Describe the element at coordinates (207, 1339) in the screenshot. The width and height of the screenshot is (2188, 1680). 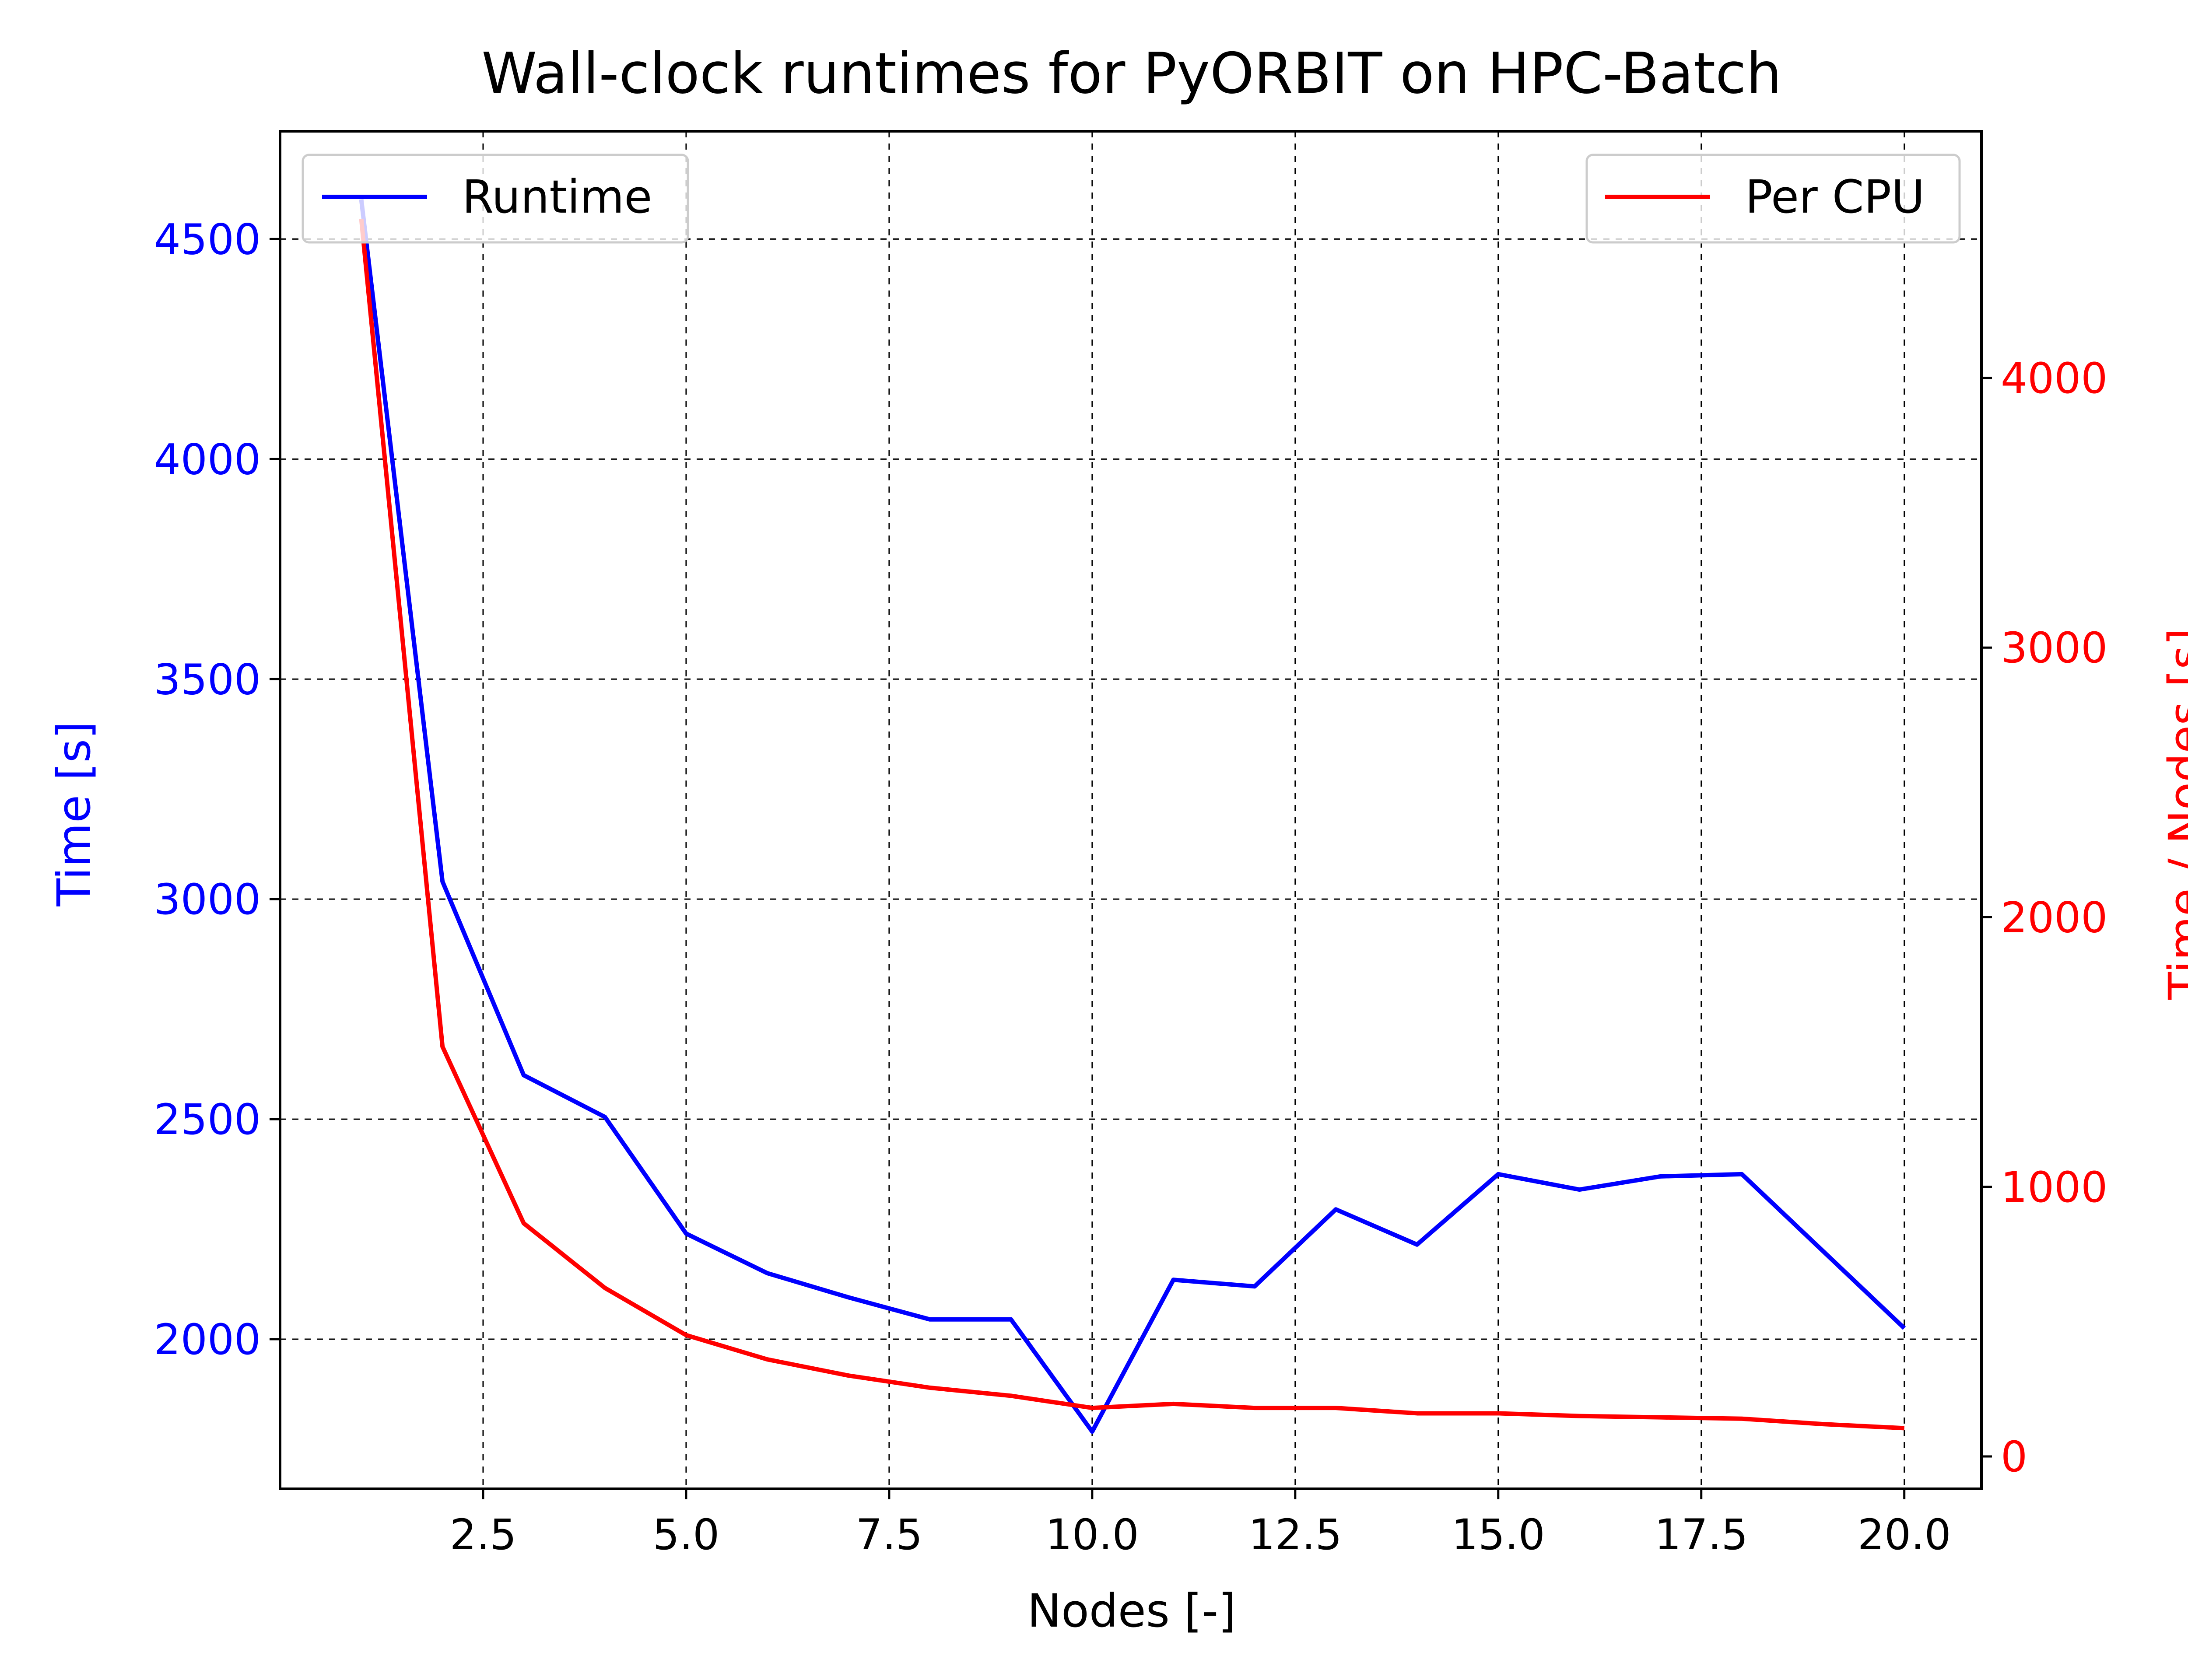
I see `y-left-tick-label: 2000` at that location.